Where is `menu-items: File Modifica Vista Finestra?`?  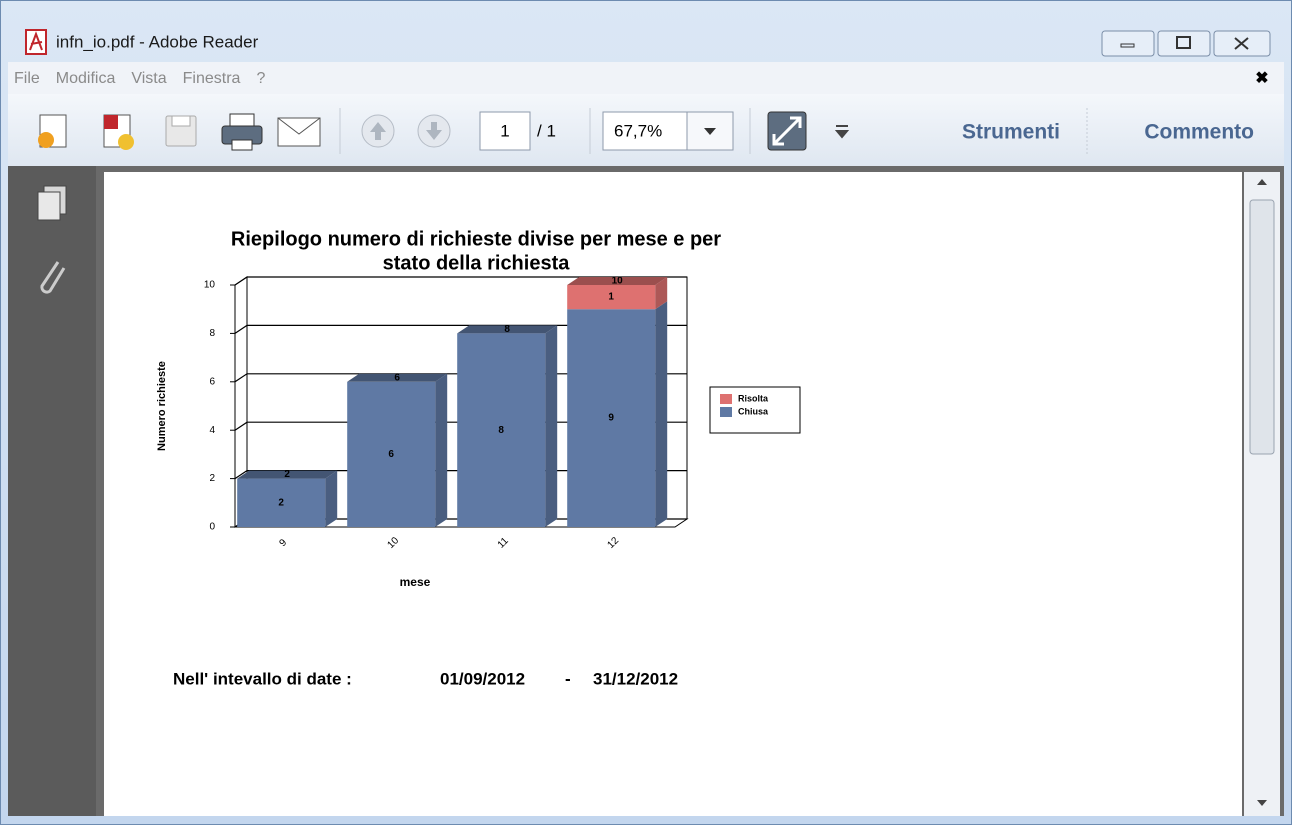
menu-items: File Modifica Vista Finestra? is located at coordinates (139, 78).